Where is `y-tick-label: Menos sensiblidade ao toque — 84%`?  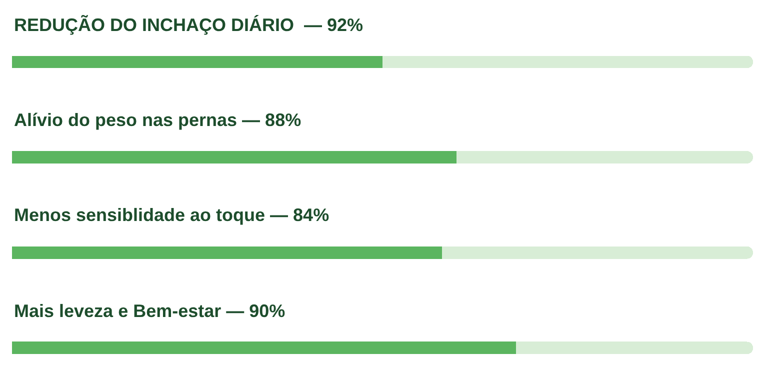
y-tick-label: Menos sensiblidade ao toque — 84% is located at coordinates (172, 215).